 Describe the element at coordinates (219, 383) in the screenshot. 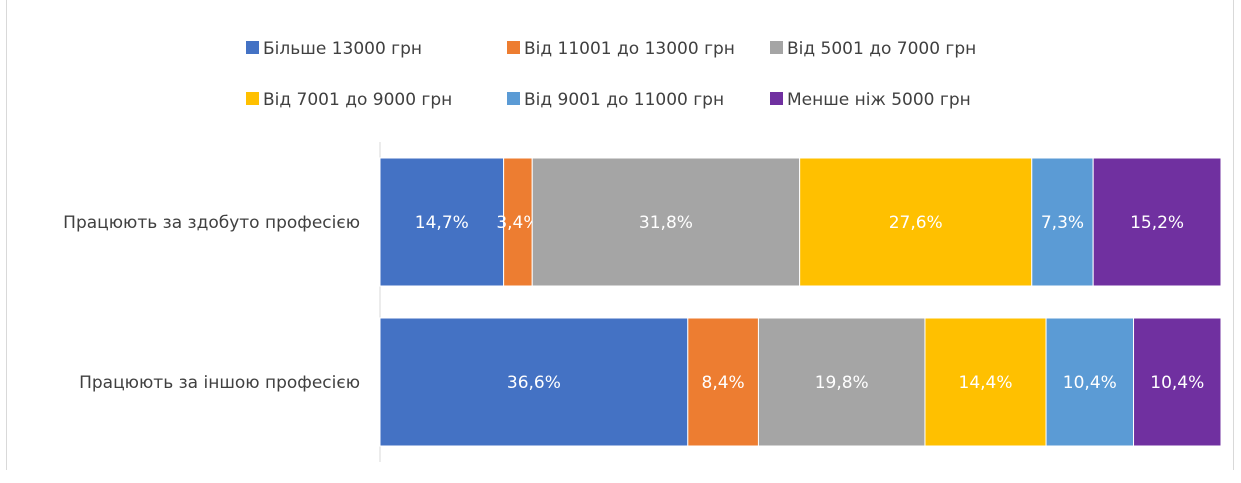

I see `category-label-2: Працюють за іншою професією` at that location.